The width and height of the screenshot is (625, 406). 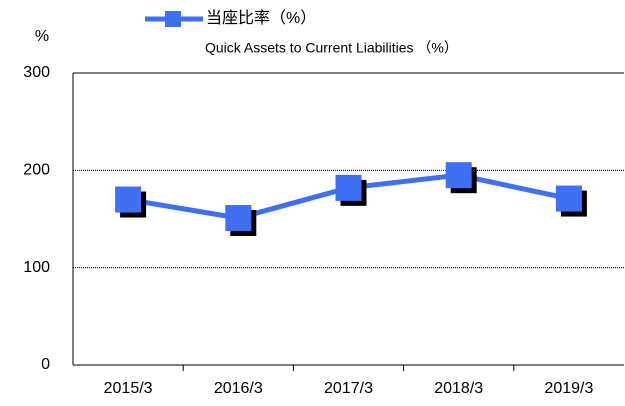 I want to click on legend-label: 当座比率（%）, so click(x=261, y=18).